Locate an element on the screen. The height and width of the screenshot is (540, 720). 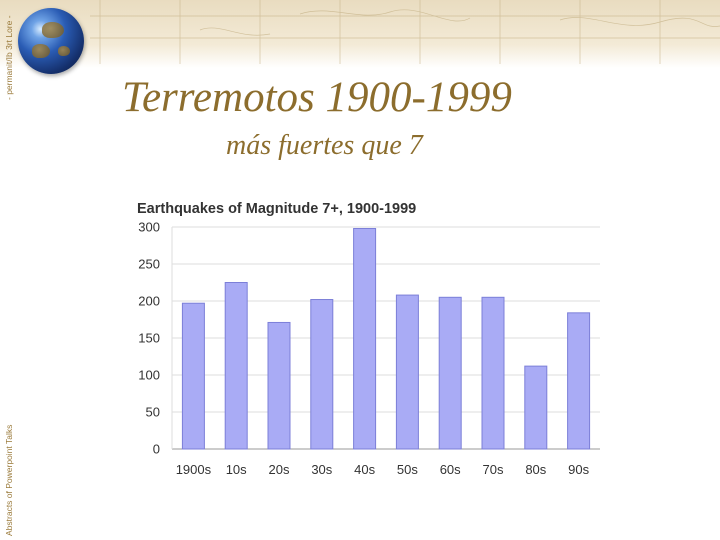
y-tick-label: 50 is located at coordinates (153, 412).